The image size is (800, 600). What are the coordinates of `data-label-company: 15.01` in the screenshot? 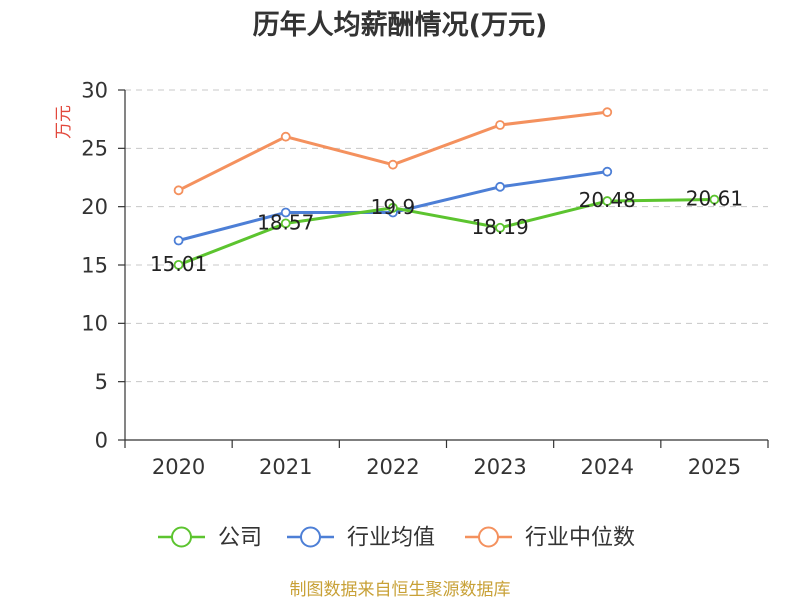 It's located at (178, 264).